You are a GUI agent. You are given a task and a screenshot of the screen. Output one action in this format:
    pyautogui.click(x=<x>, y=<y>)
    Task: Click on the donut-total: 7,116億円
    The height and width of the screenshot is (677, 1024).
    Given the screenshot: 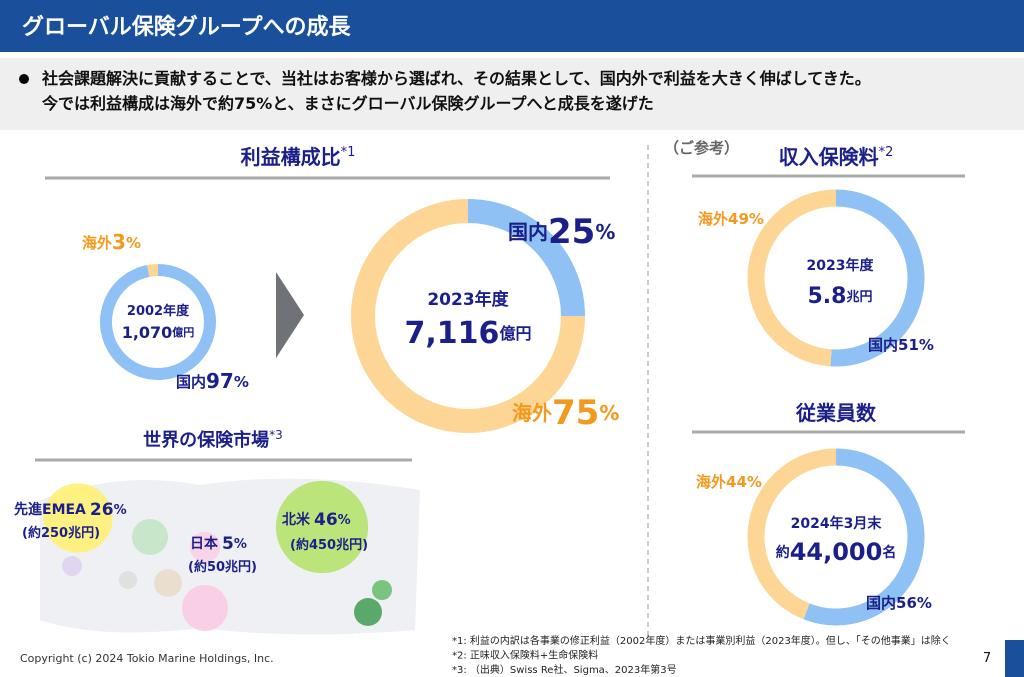 What is the action you would take?
    pyautogui.click(x=468, y=333)
    